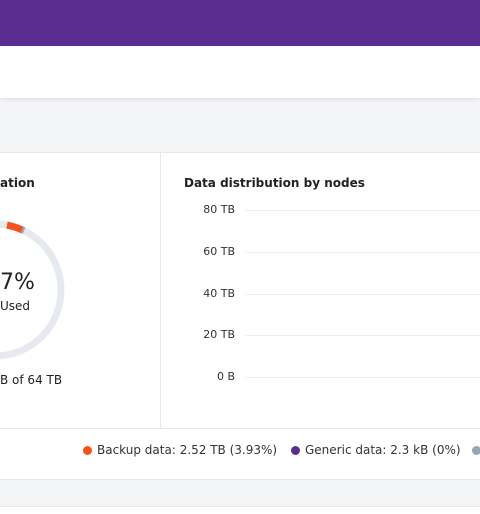 The width and height of the screenshot is (480, 514). Describe the element at coordinates (383, 450) in the screenshot. I see `legend-label: Generic data: 2.3 kB (0%)` at that location.